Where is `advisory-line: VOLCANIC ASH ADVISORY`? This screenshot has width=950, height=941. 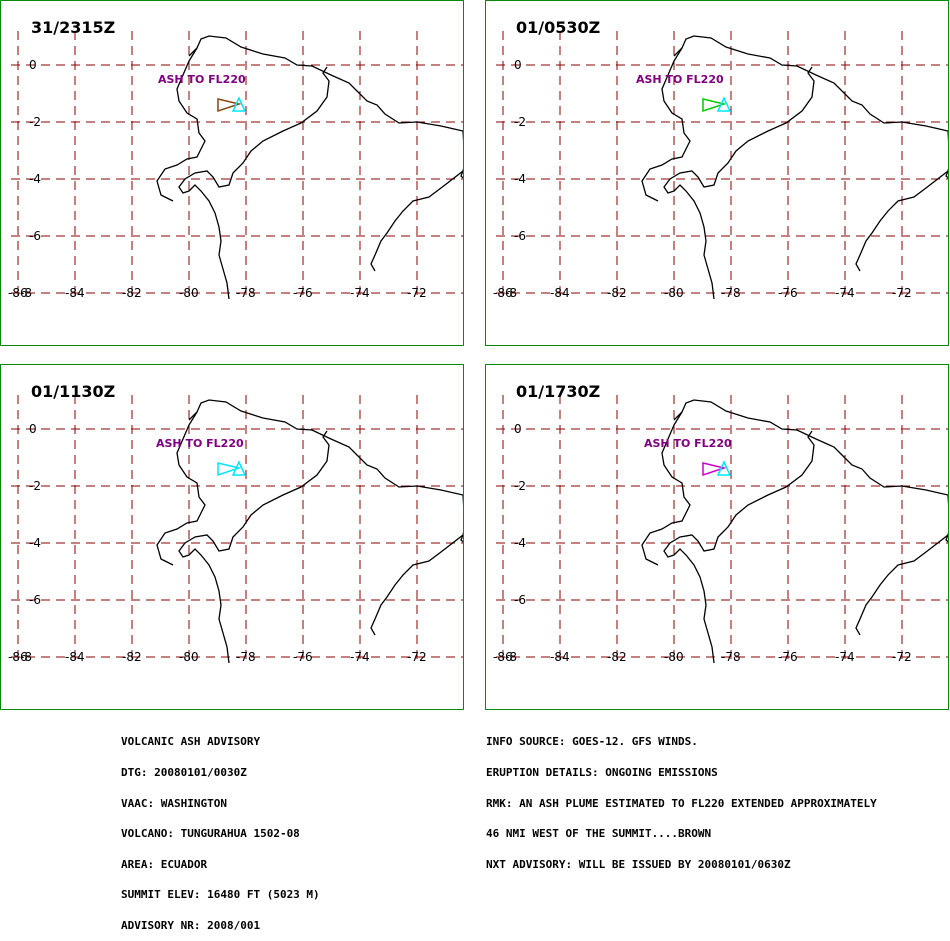
advisory-line: VOLCANIC ASH ADVISORY is located at coordinates (191, 742).